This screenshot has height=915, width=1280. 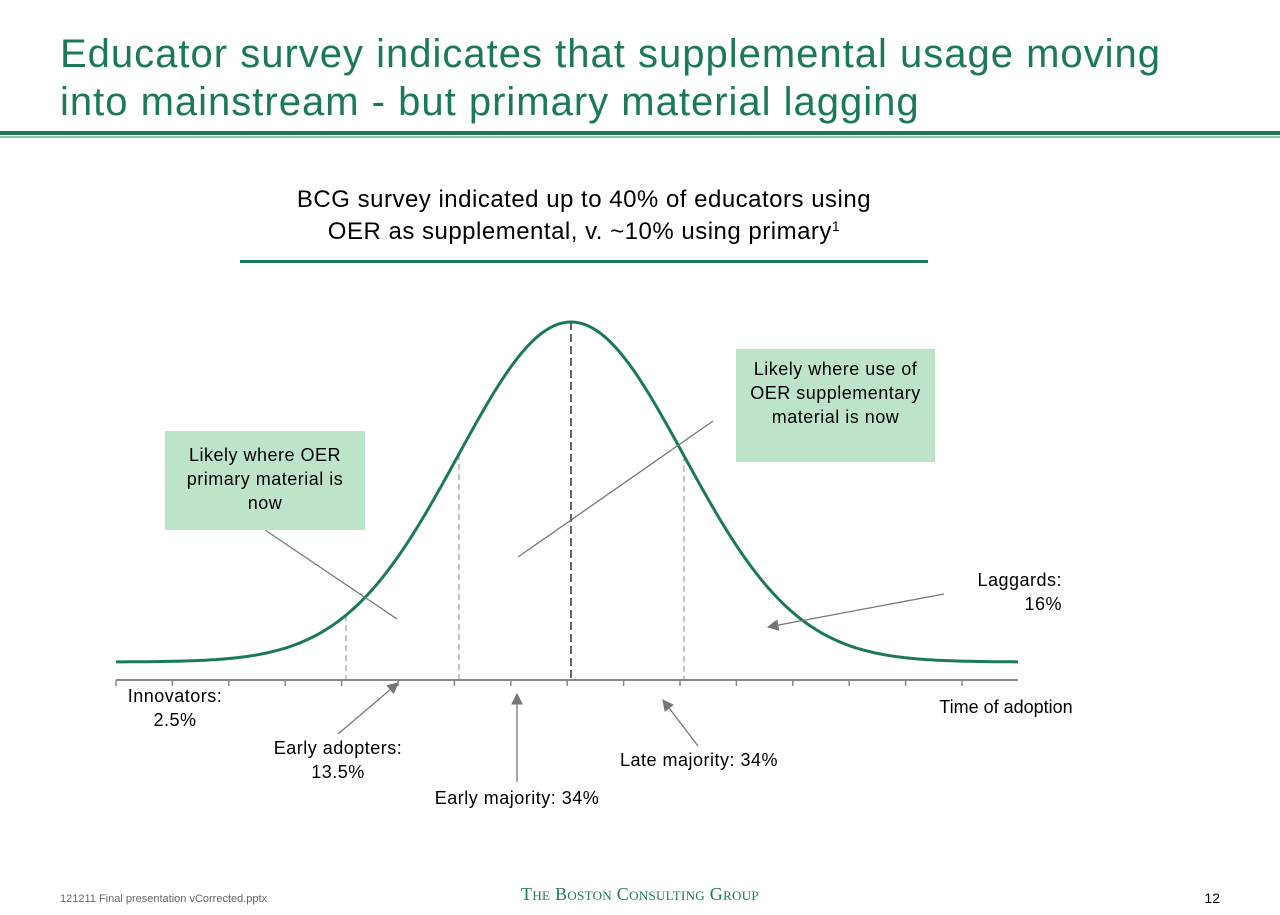 I want to click on laggards-label: Laggards: 16%, so click(x=1001, y=592).